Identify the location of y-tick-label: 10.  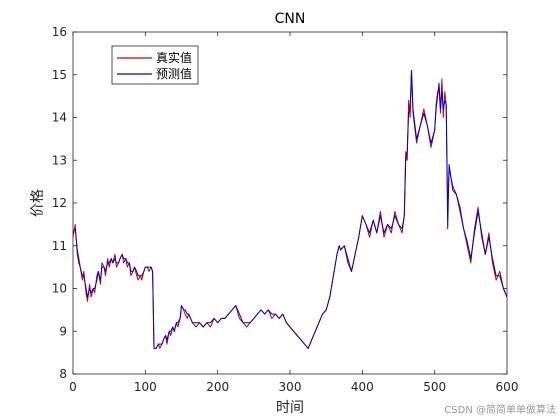
(59, 289).